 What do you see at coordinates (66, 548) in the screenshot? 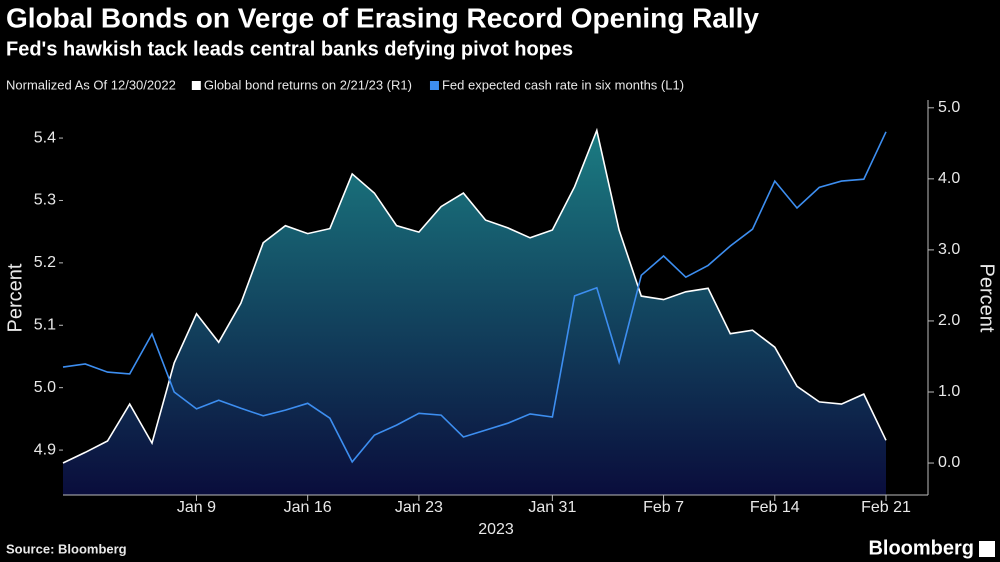
I see `source: Source: Bloomberg` at bounding box center [66, 548].